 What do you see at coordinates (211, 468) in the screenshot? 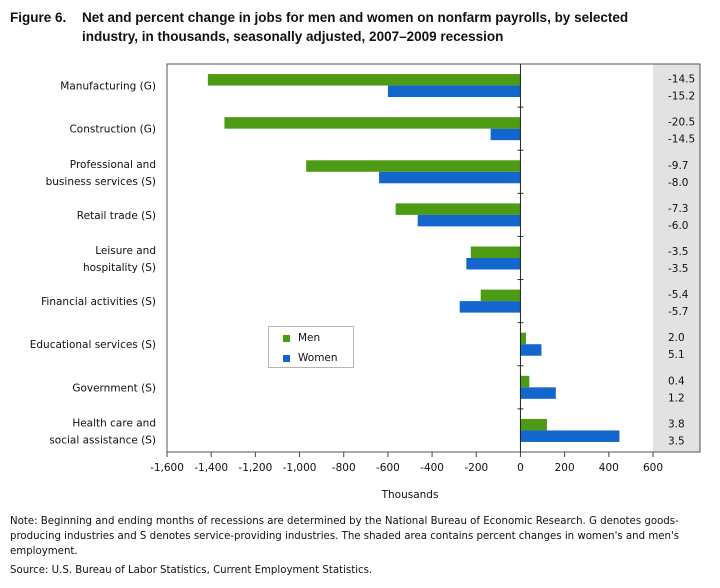
I see `x-tick-label: -1,400` at bounding box center [211, 468].